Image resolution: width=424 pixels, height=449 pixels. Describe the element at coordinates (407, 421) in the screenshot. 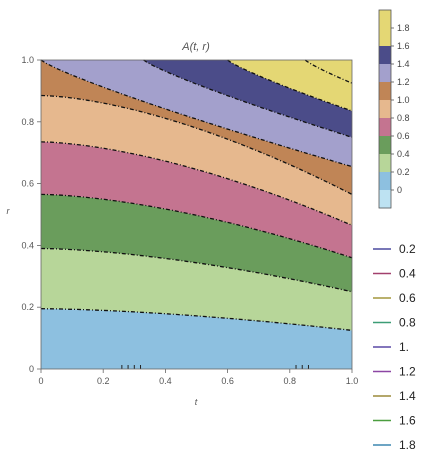

I see `legend-label-7: 1.6` at that location.